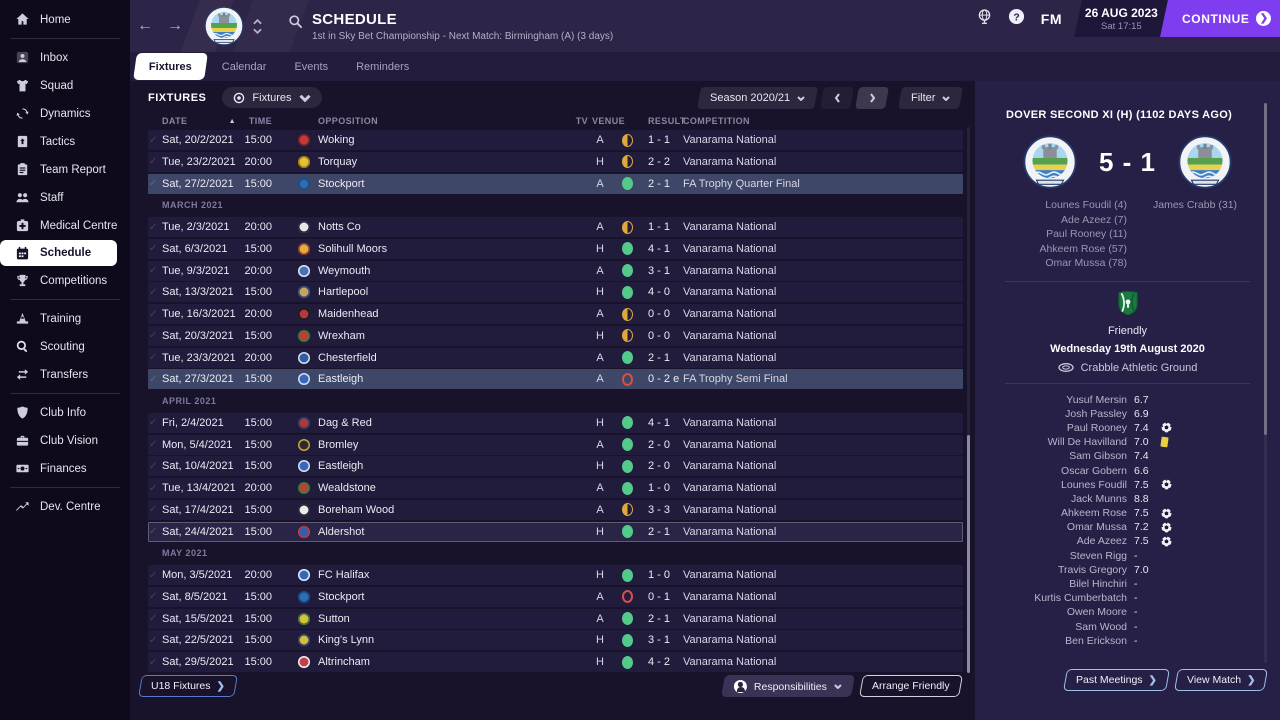 The width and height of the screenshot is (1280, 720). Describe the element at coordinates (1216, 18) in the screenshot. I see `continue-label: CONTINUE` at that location.